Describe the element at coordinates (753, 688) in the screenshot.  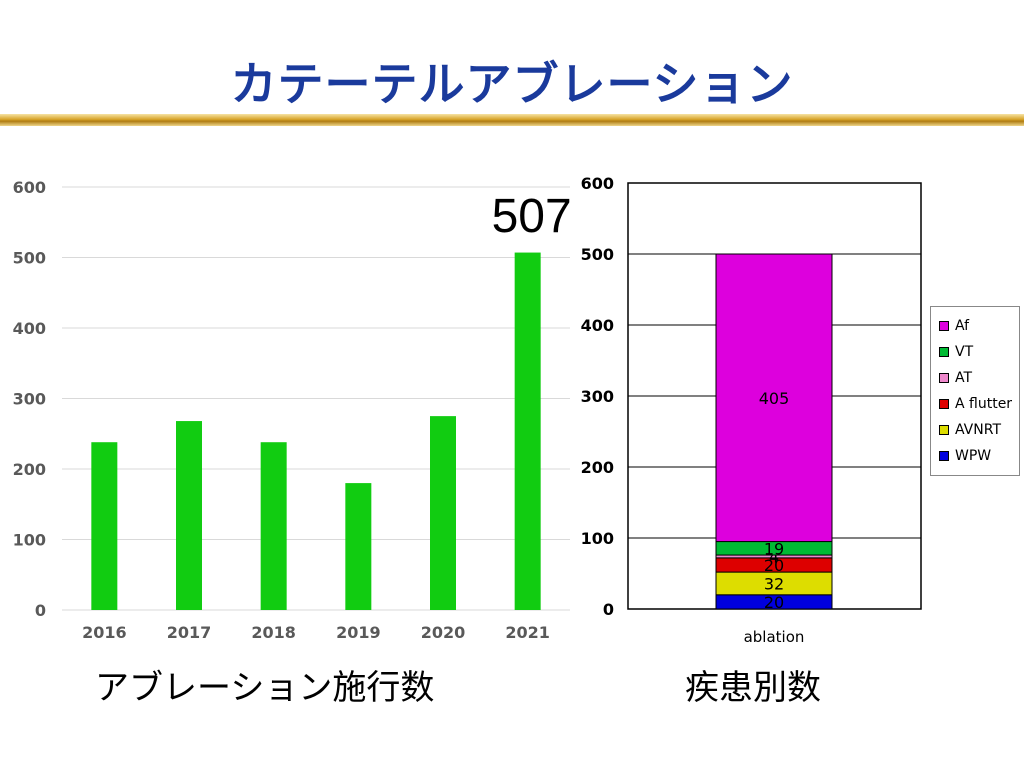
I see `right-caption: 疾患別数` at that location.